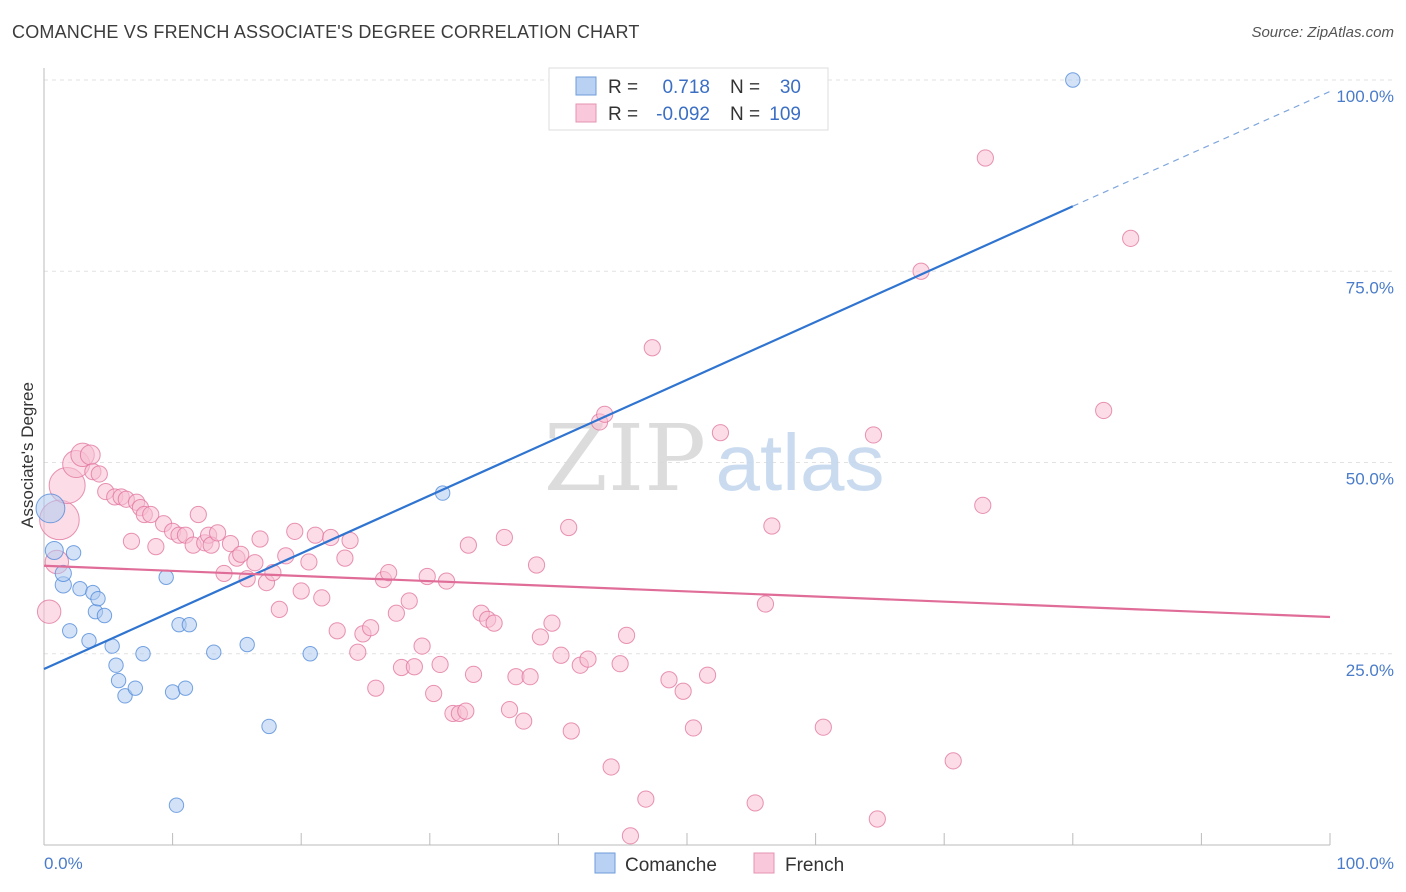 The width and height of the screenshot is (1406, 892). Describe the element at coordinates (688, 99) in the screenshot. I see `correlation-legend: R = 0.718 N = 30 R = -0.092 N = 109` at that location.